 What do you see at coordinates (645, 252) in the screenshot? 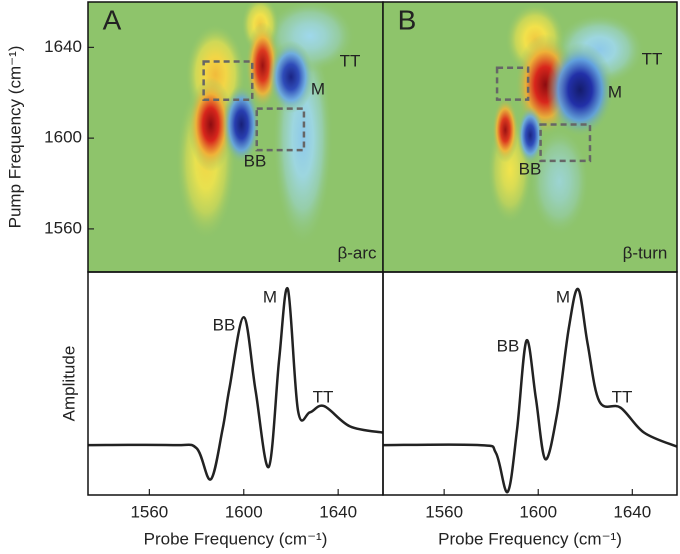
I see `annotation: β-turn` at bounding box center [645, 252].